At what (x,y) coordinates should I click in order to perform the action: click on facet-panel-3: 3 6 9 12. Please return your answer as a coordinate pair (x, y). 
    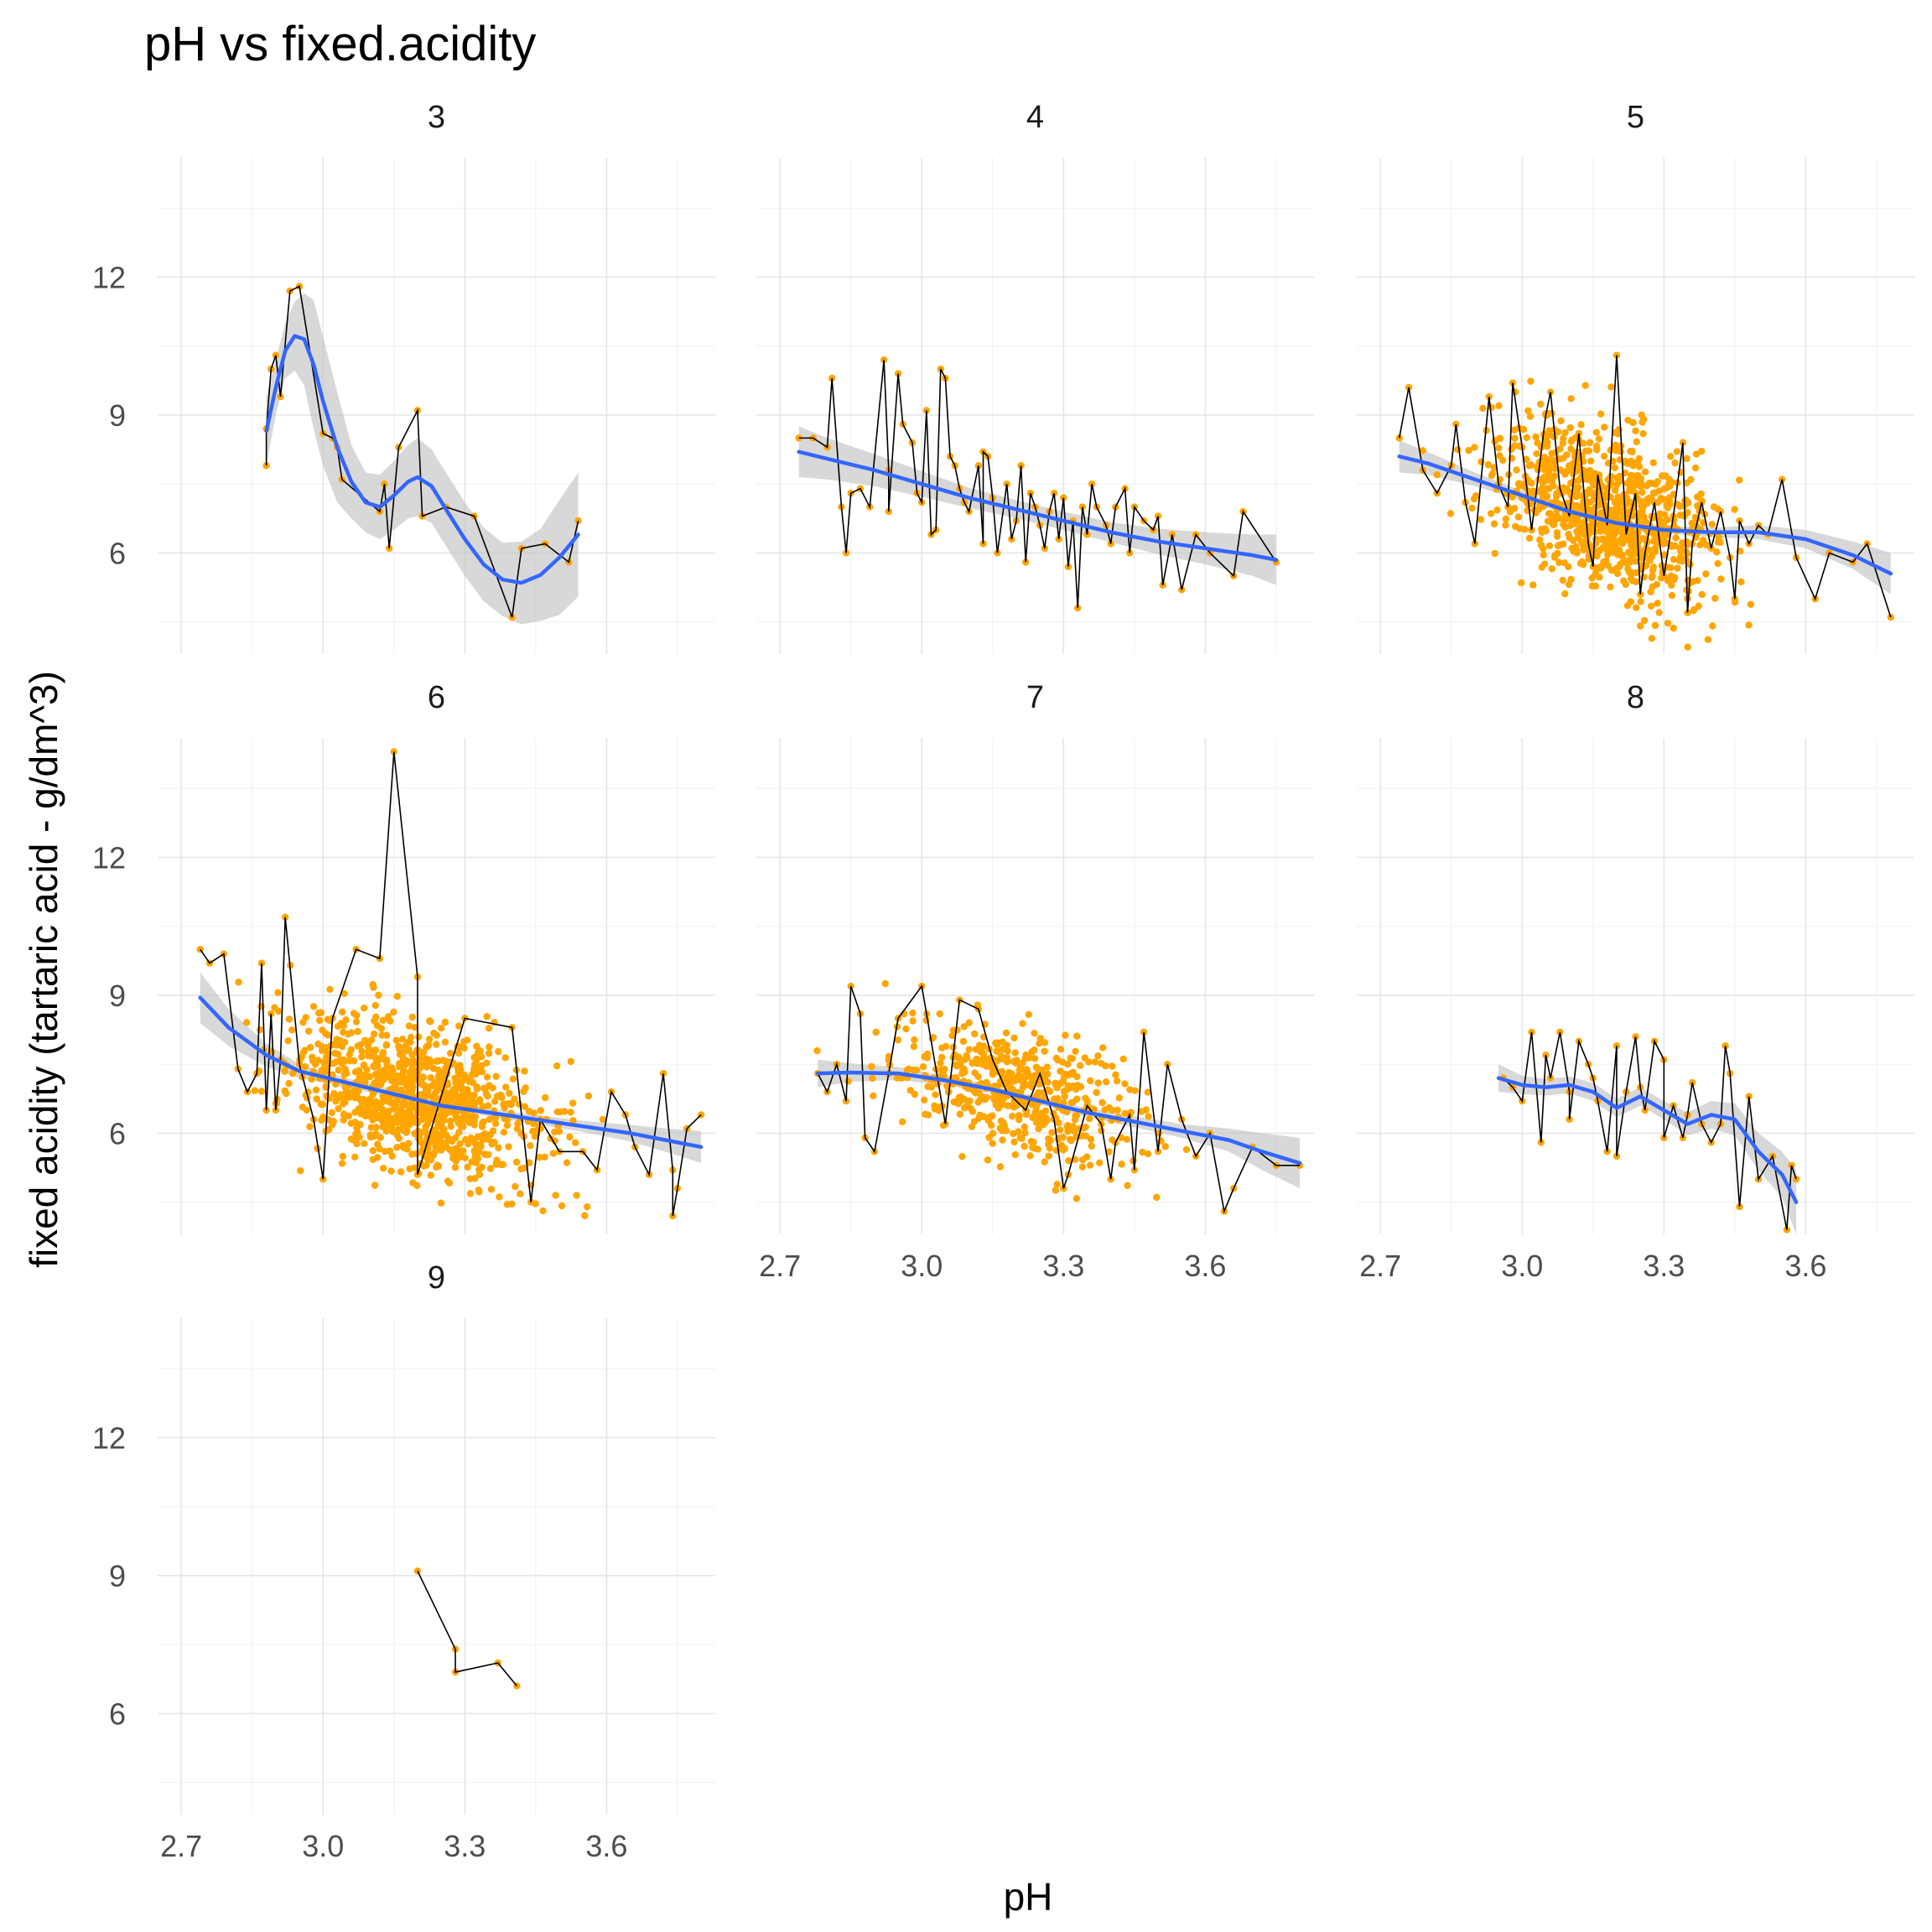
    Looking at the image, I should click on (403, 377).